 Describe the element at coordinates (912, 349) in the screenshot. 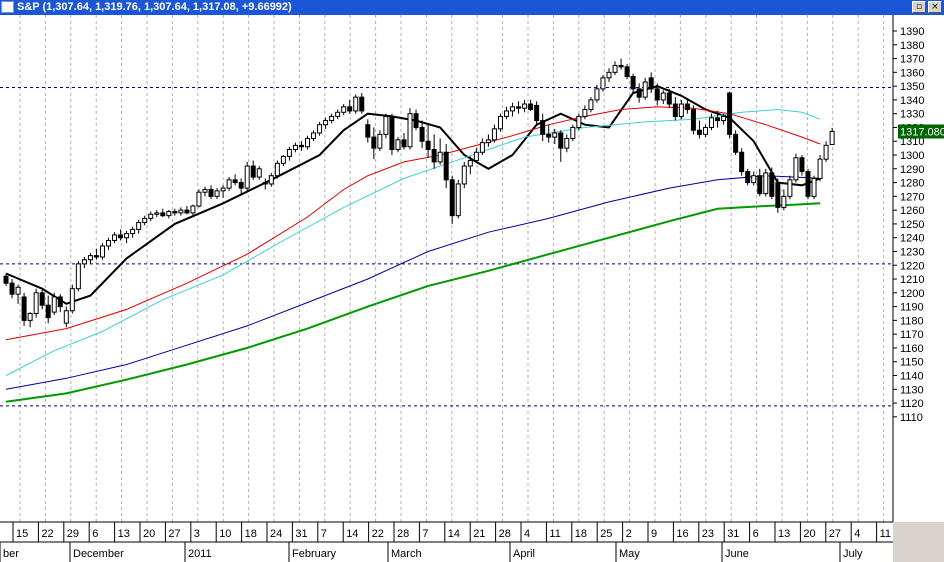

I see `price-tick-label: 1160` at that location.